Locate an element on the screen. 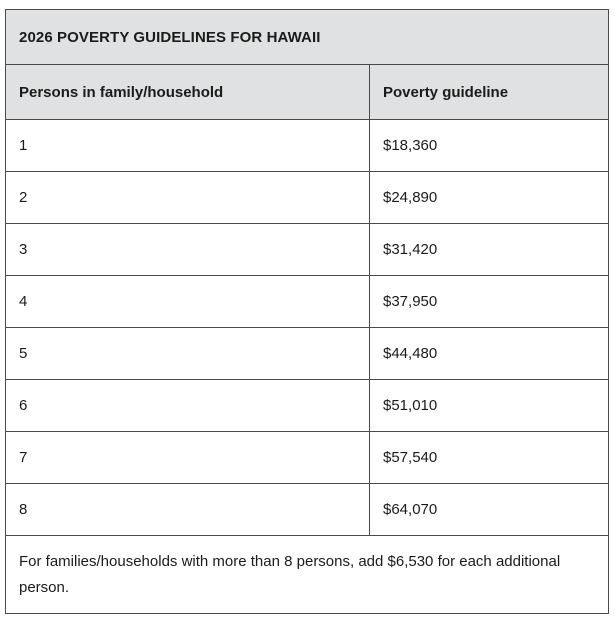 The width and height of the screenshot is (615, 622). persons-cell: 1 is located at coordinates (187, 145).